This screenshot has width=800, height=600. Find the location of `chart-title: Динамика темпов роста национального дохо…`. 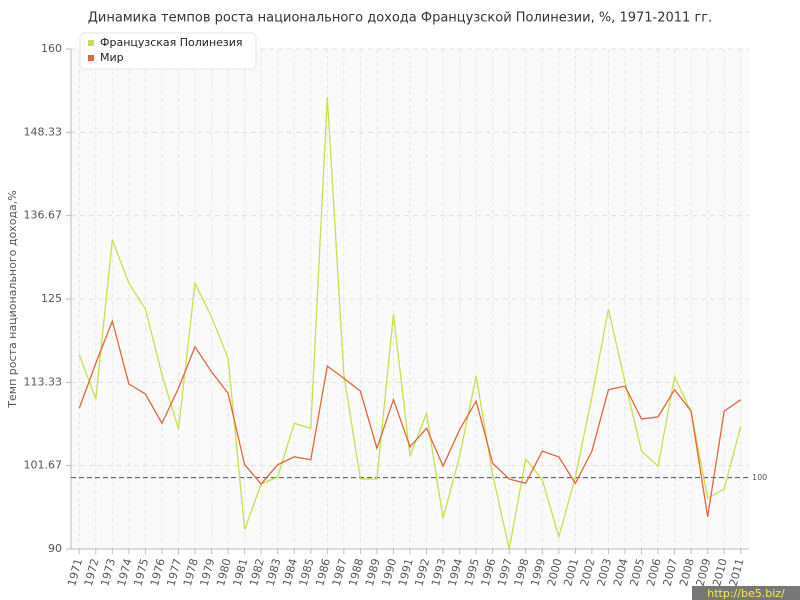

chart-title: Динамика темпов роста национального дохо… is located at coordinates (400, 18).